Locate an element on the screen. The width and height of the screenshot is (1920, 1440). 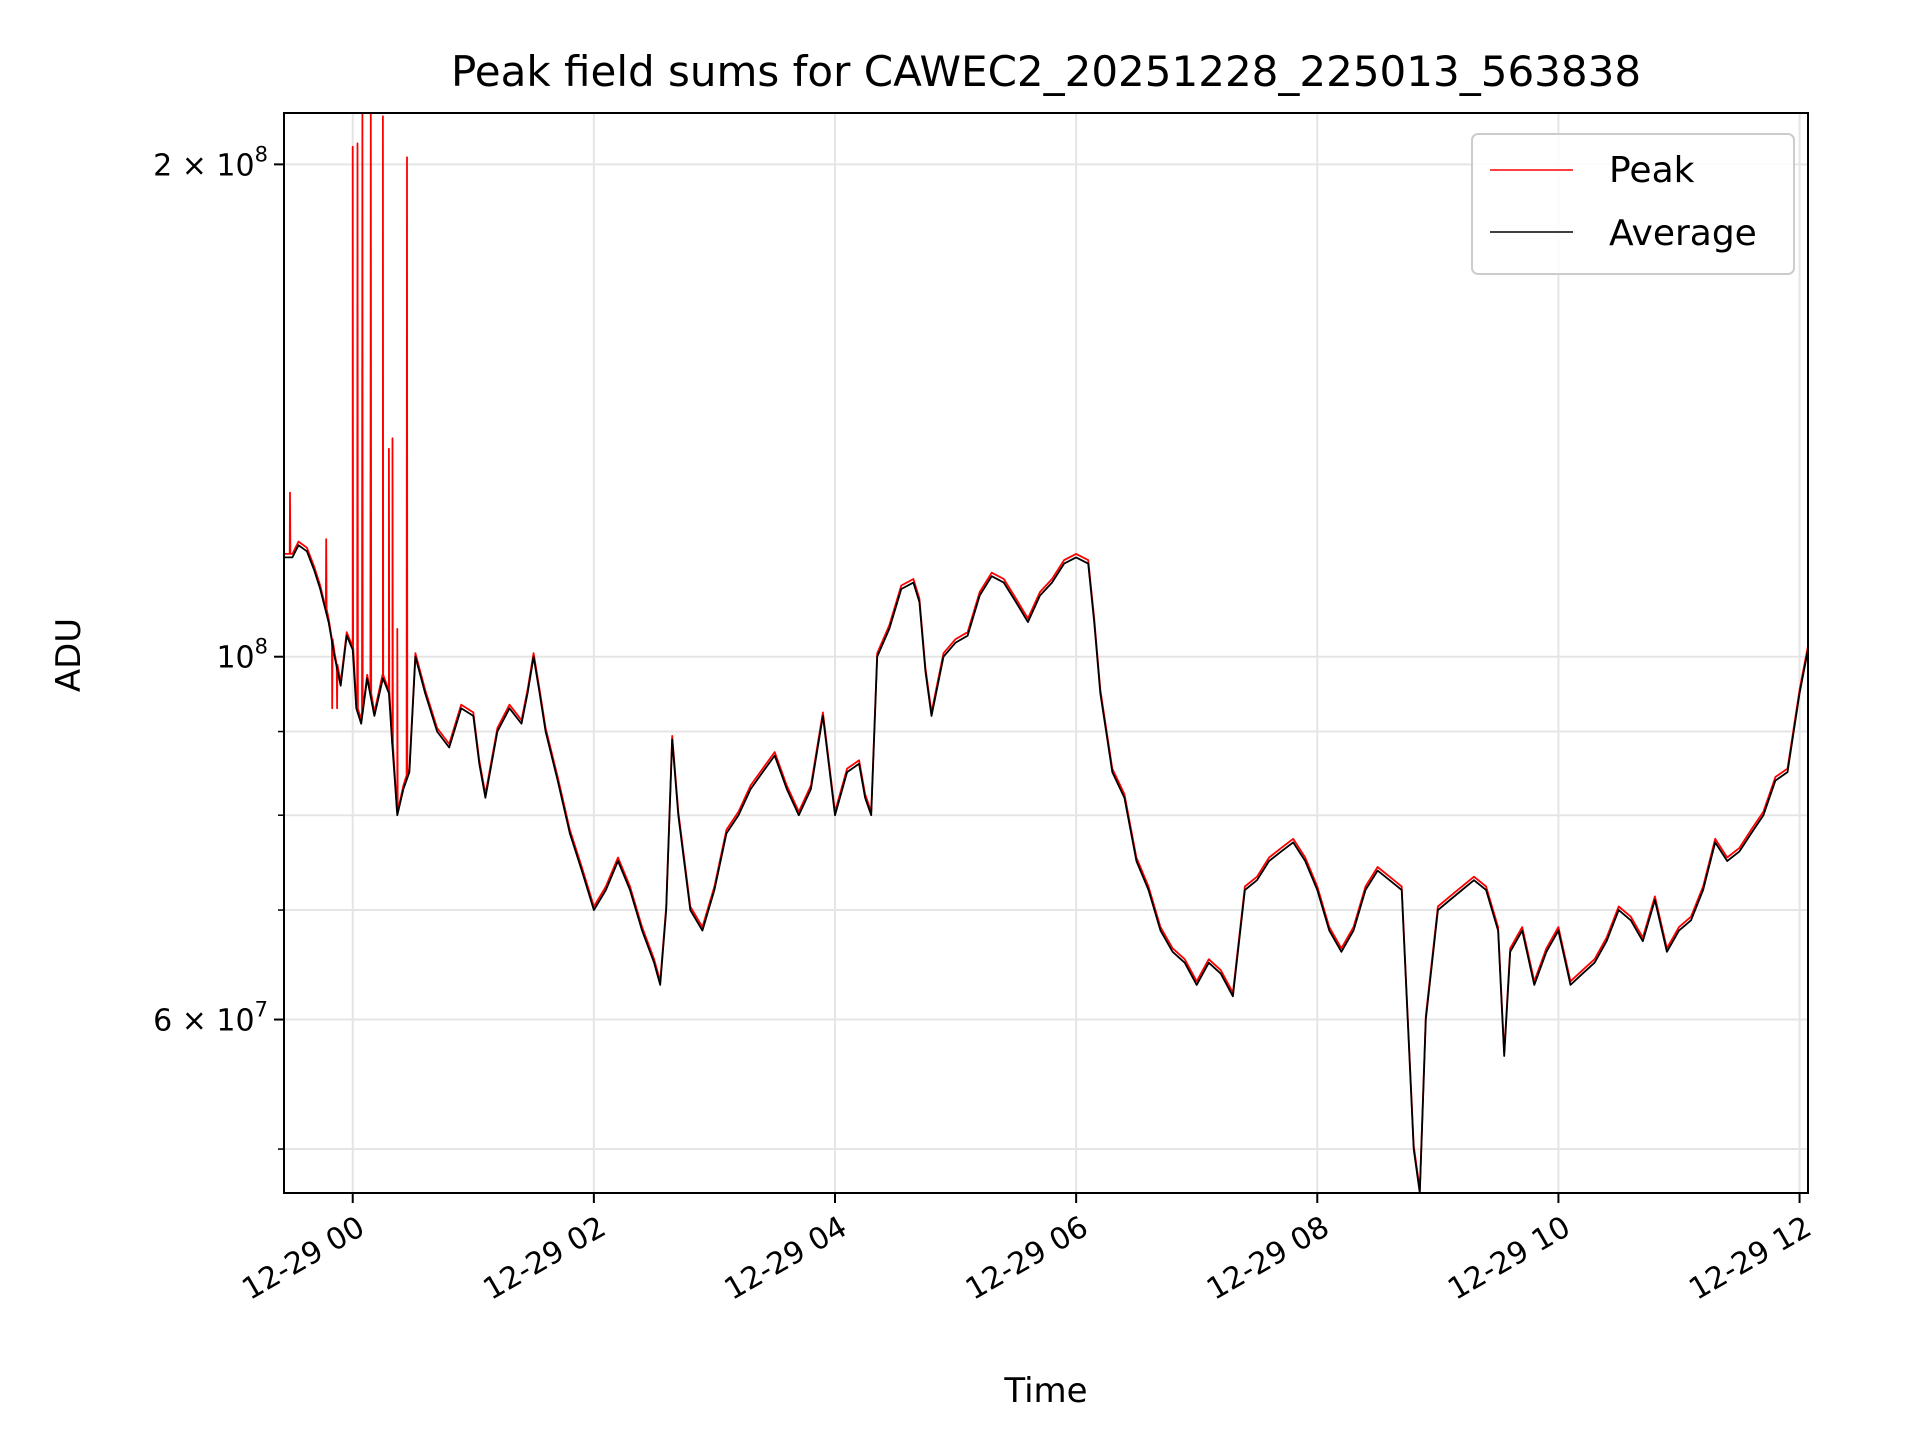
x-axis-label: Time is located at coordinates (1045, 1391).